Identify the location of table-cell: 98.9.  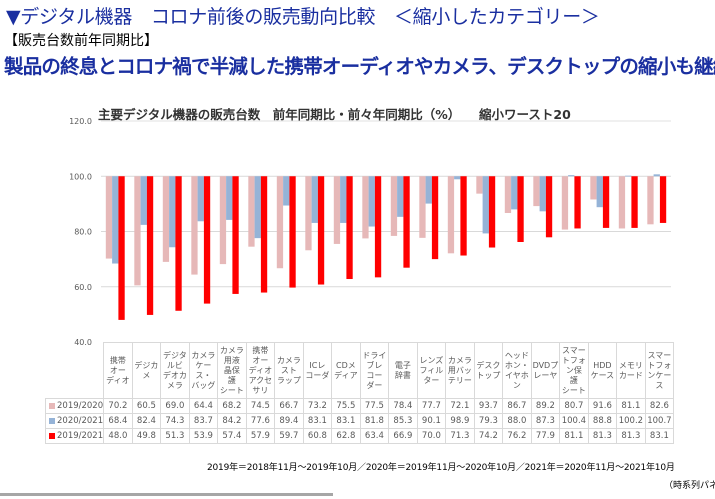
(460, 421).